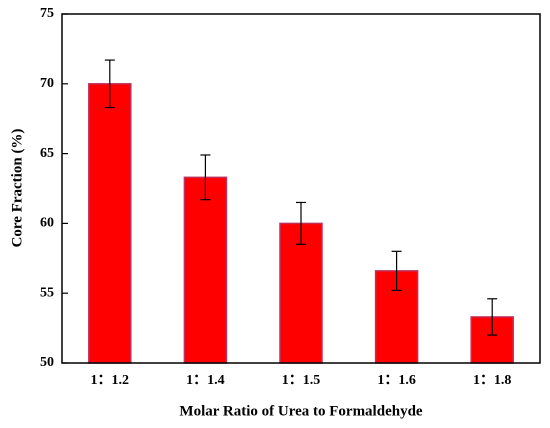 This screenshot has height=428, width=550. What do you see at coordinates (47, 153) in the screenshot?
I see `y-tick-label: 65` at bounding box center [47, 153].